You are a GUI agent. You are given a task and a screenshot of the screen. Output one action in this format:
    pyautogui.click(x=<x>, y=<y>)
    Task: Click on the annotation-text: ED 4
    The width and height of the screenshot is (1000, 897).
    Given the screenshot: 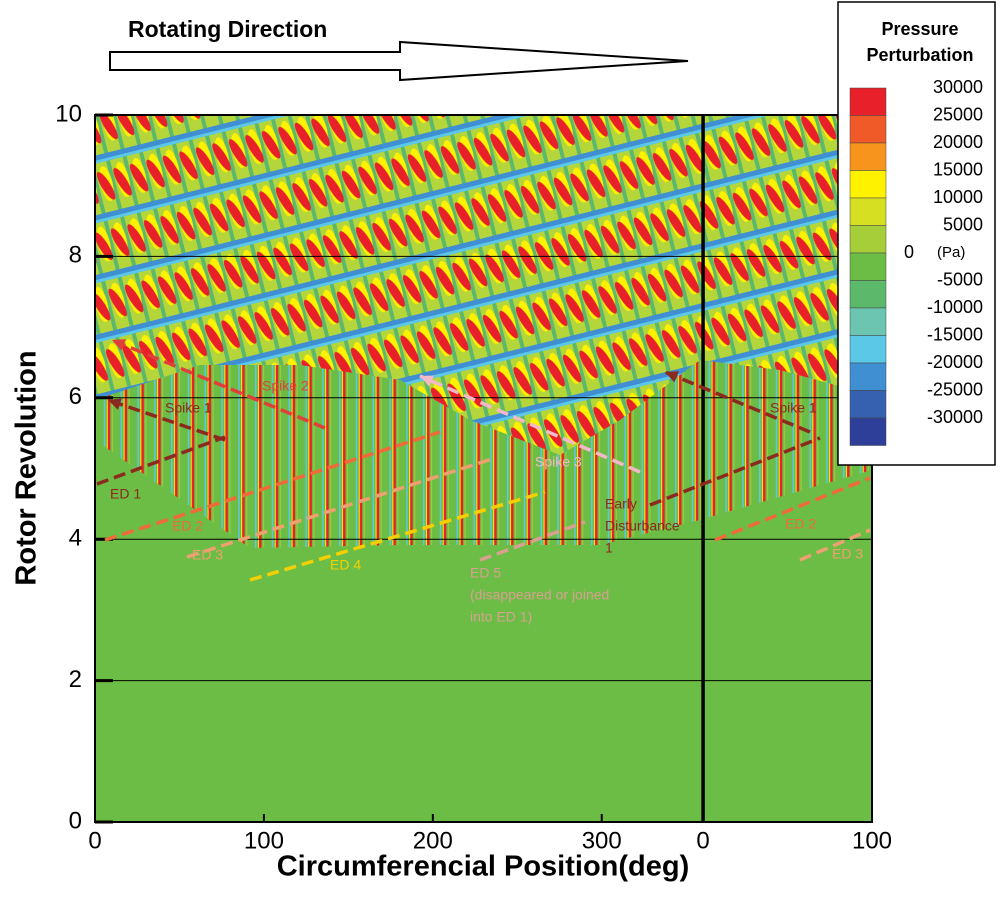 What is the action you would take?
    pyautogui.click(x=345, y=565)
    